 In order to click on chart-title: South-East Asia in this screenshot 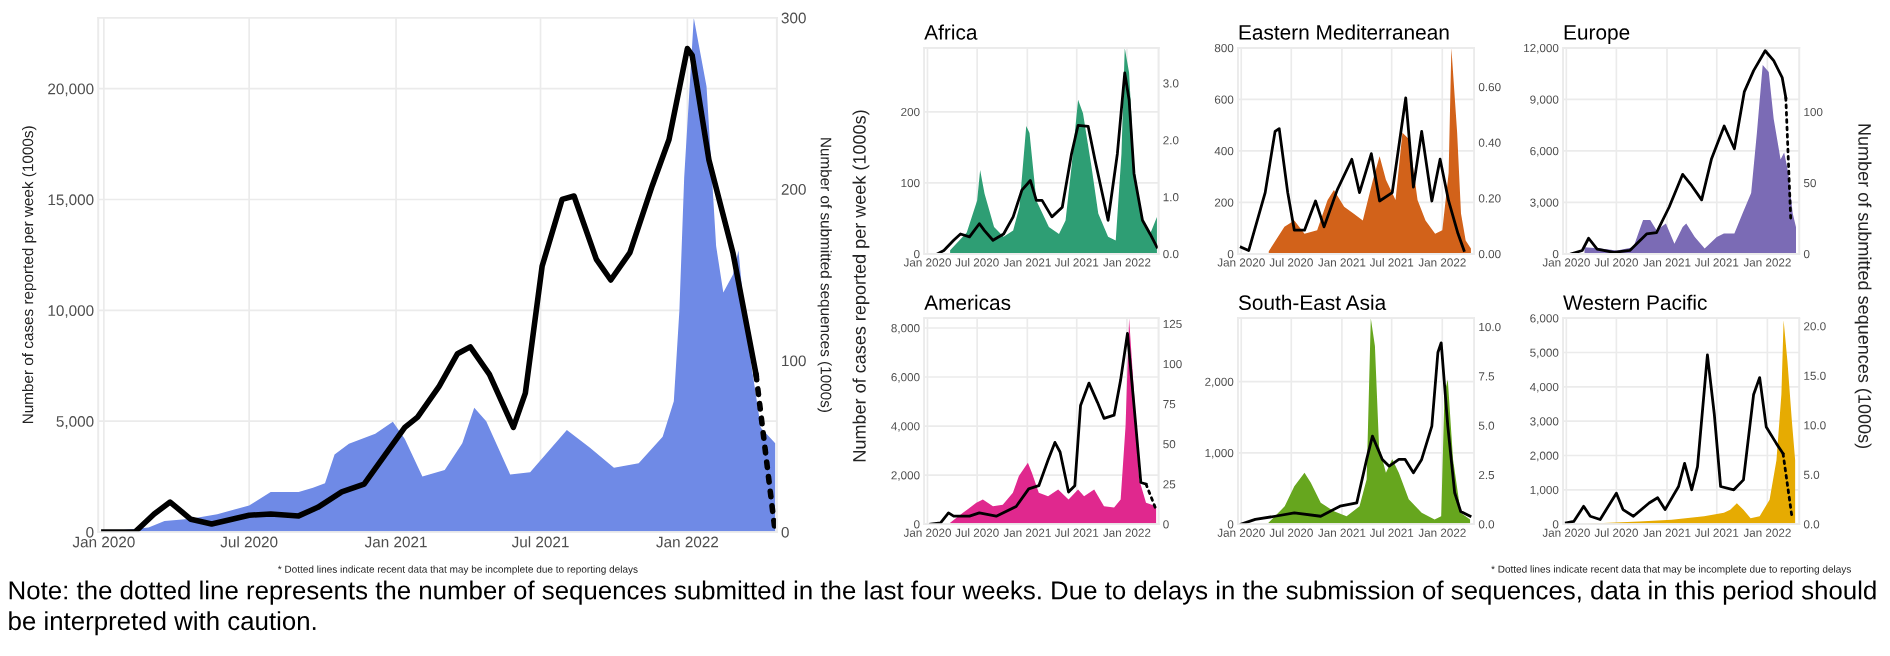, I will do `click(1312, 302)`.